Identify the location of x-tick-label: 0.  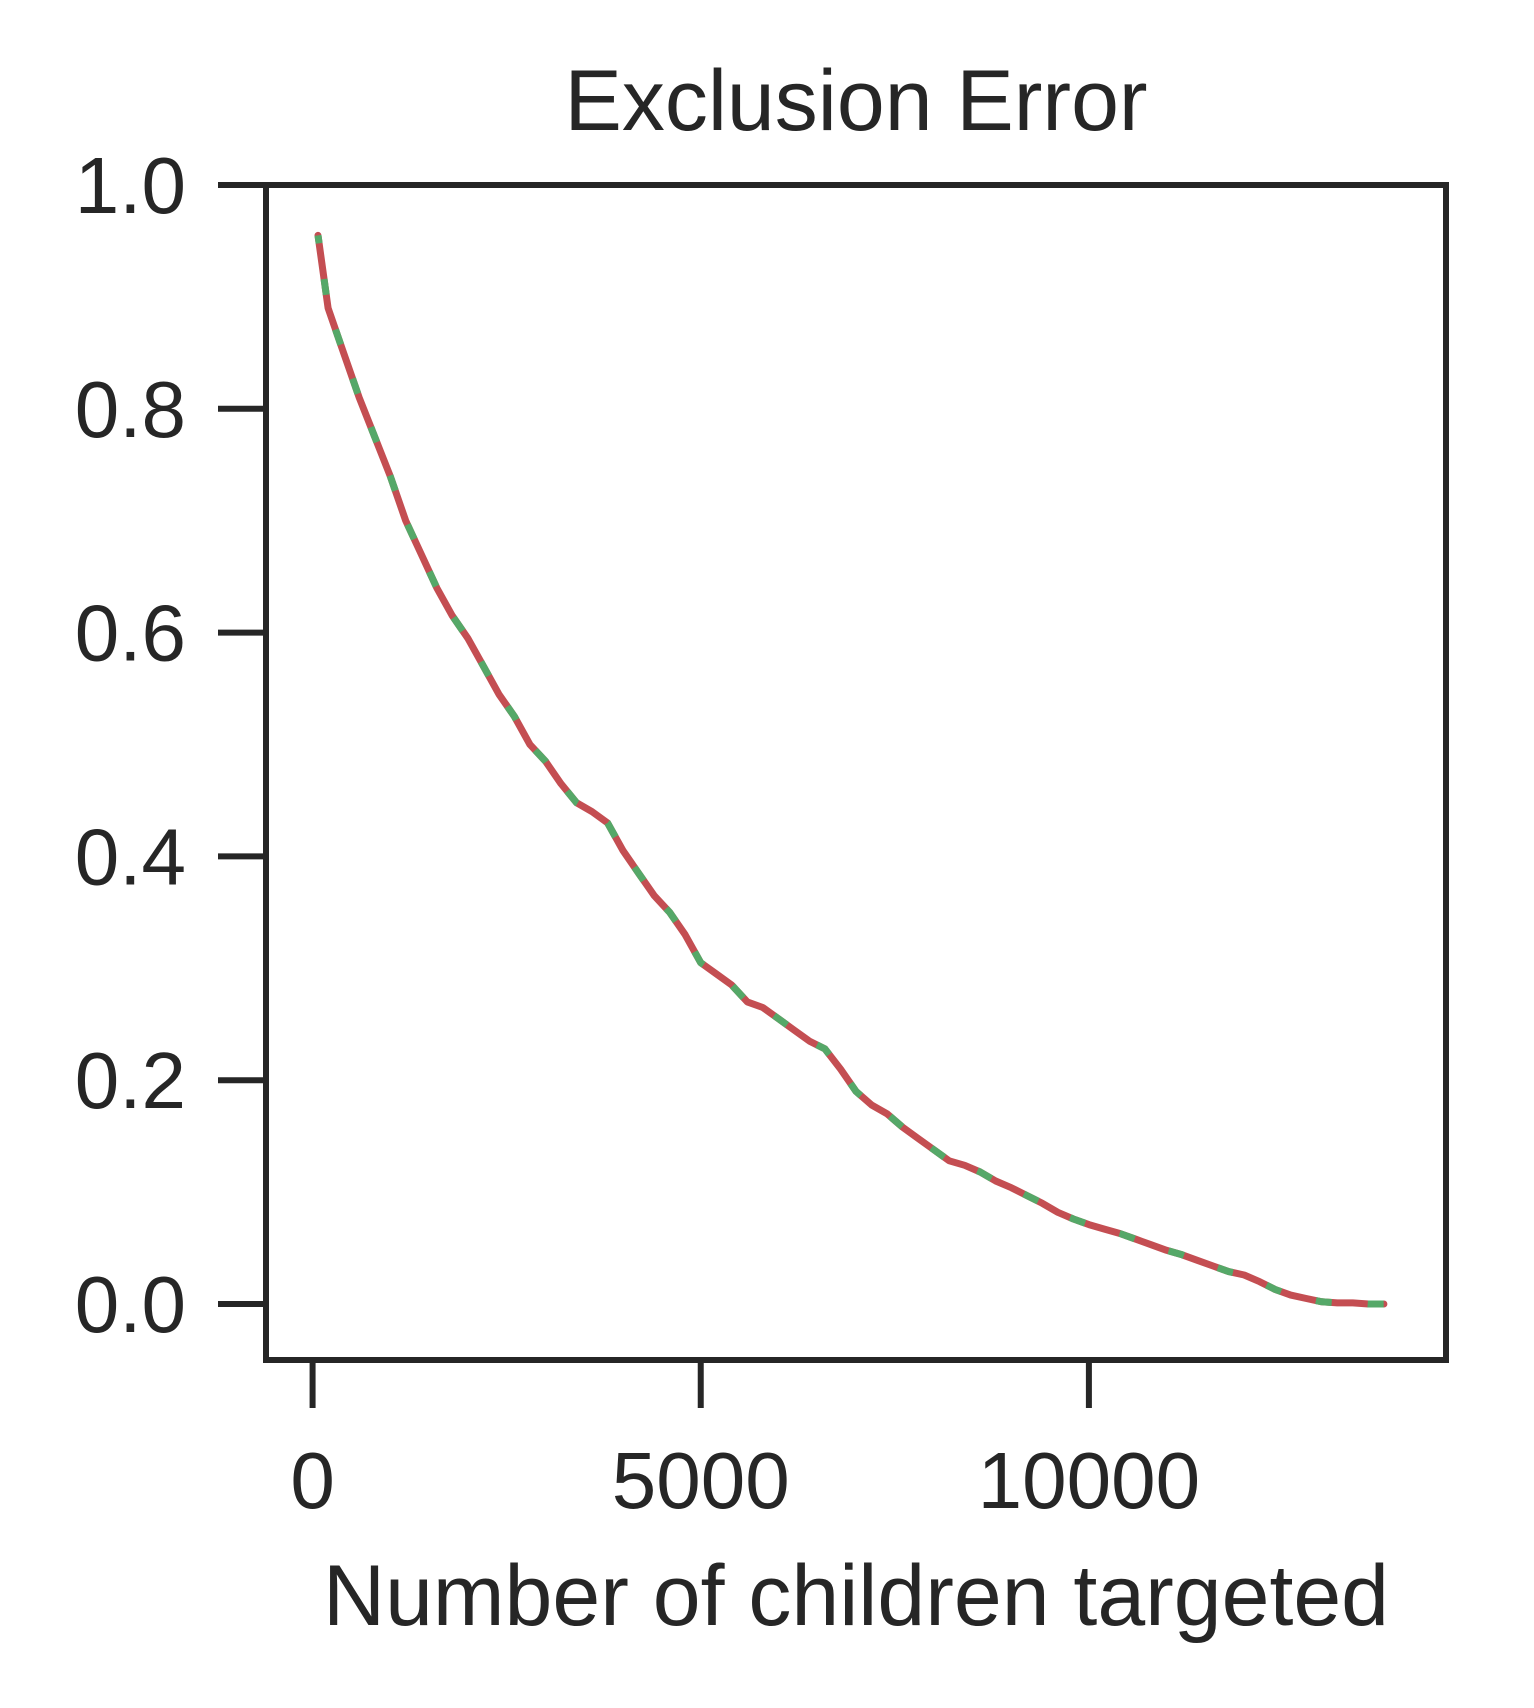
(312, 1480).